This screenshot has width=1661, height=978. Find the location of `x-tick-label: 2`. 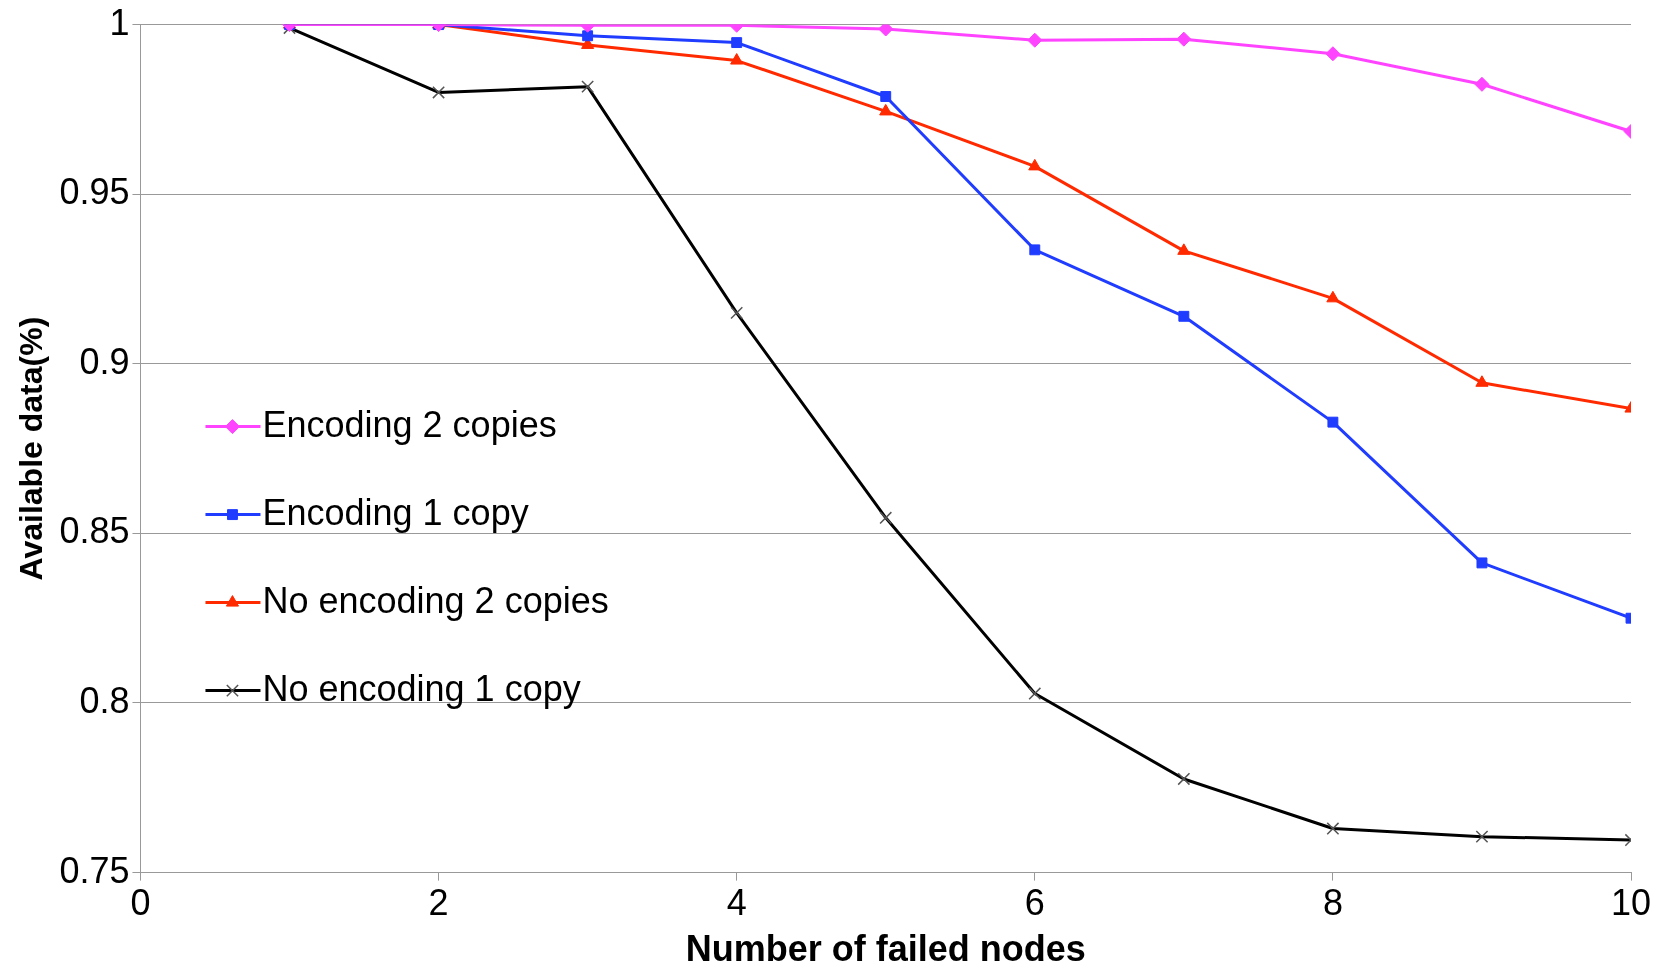

x-tick-label: 2 is located at coordinates (438, 903).